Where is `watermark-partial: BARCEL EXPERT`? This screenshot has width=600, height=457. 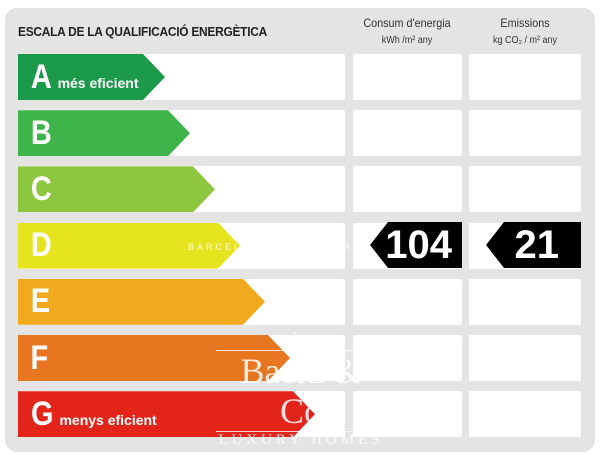
watermark-partial: BARCEL EXPERT is located at coordinates (275, 247).